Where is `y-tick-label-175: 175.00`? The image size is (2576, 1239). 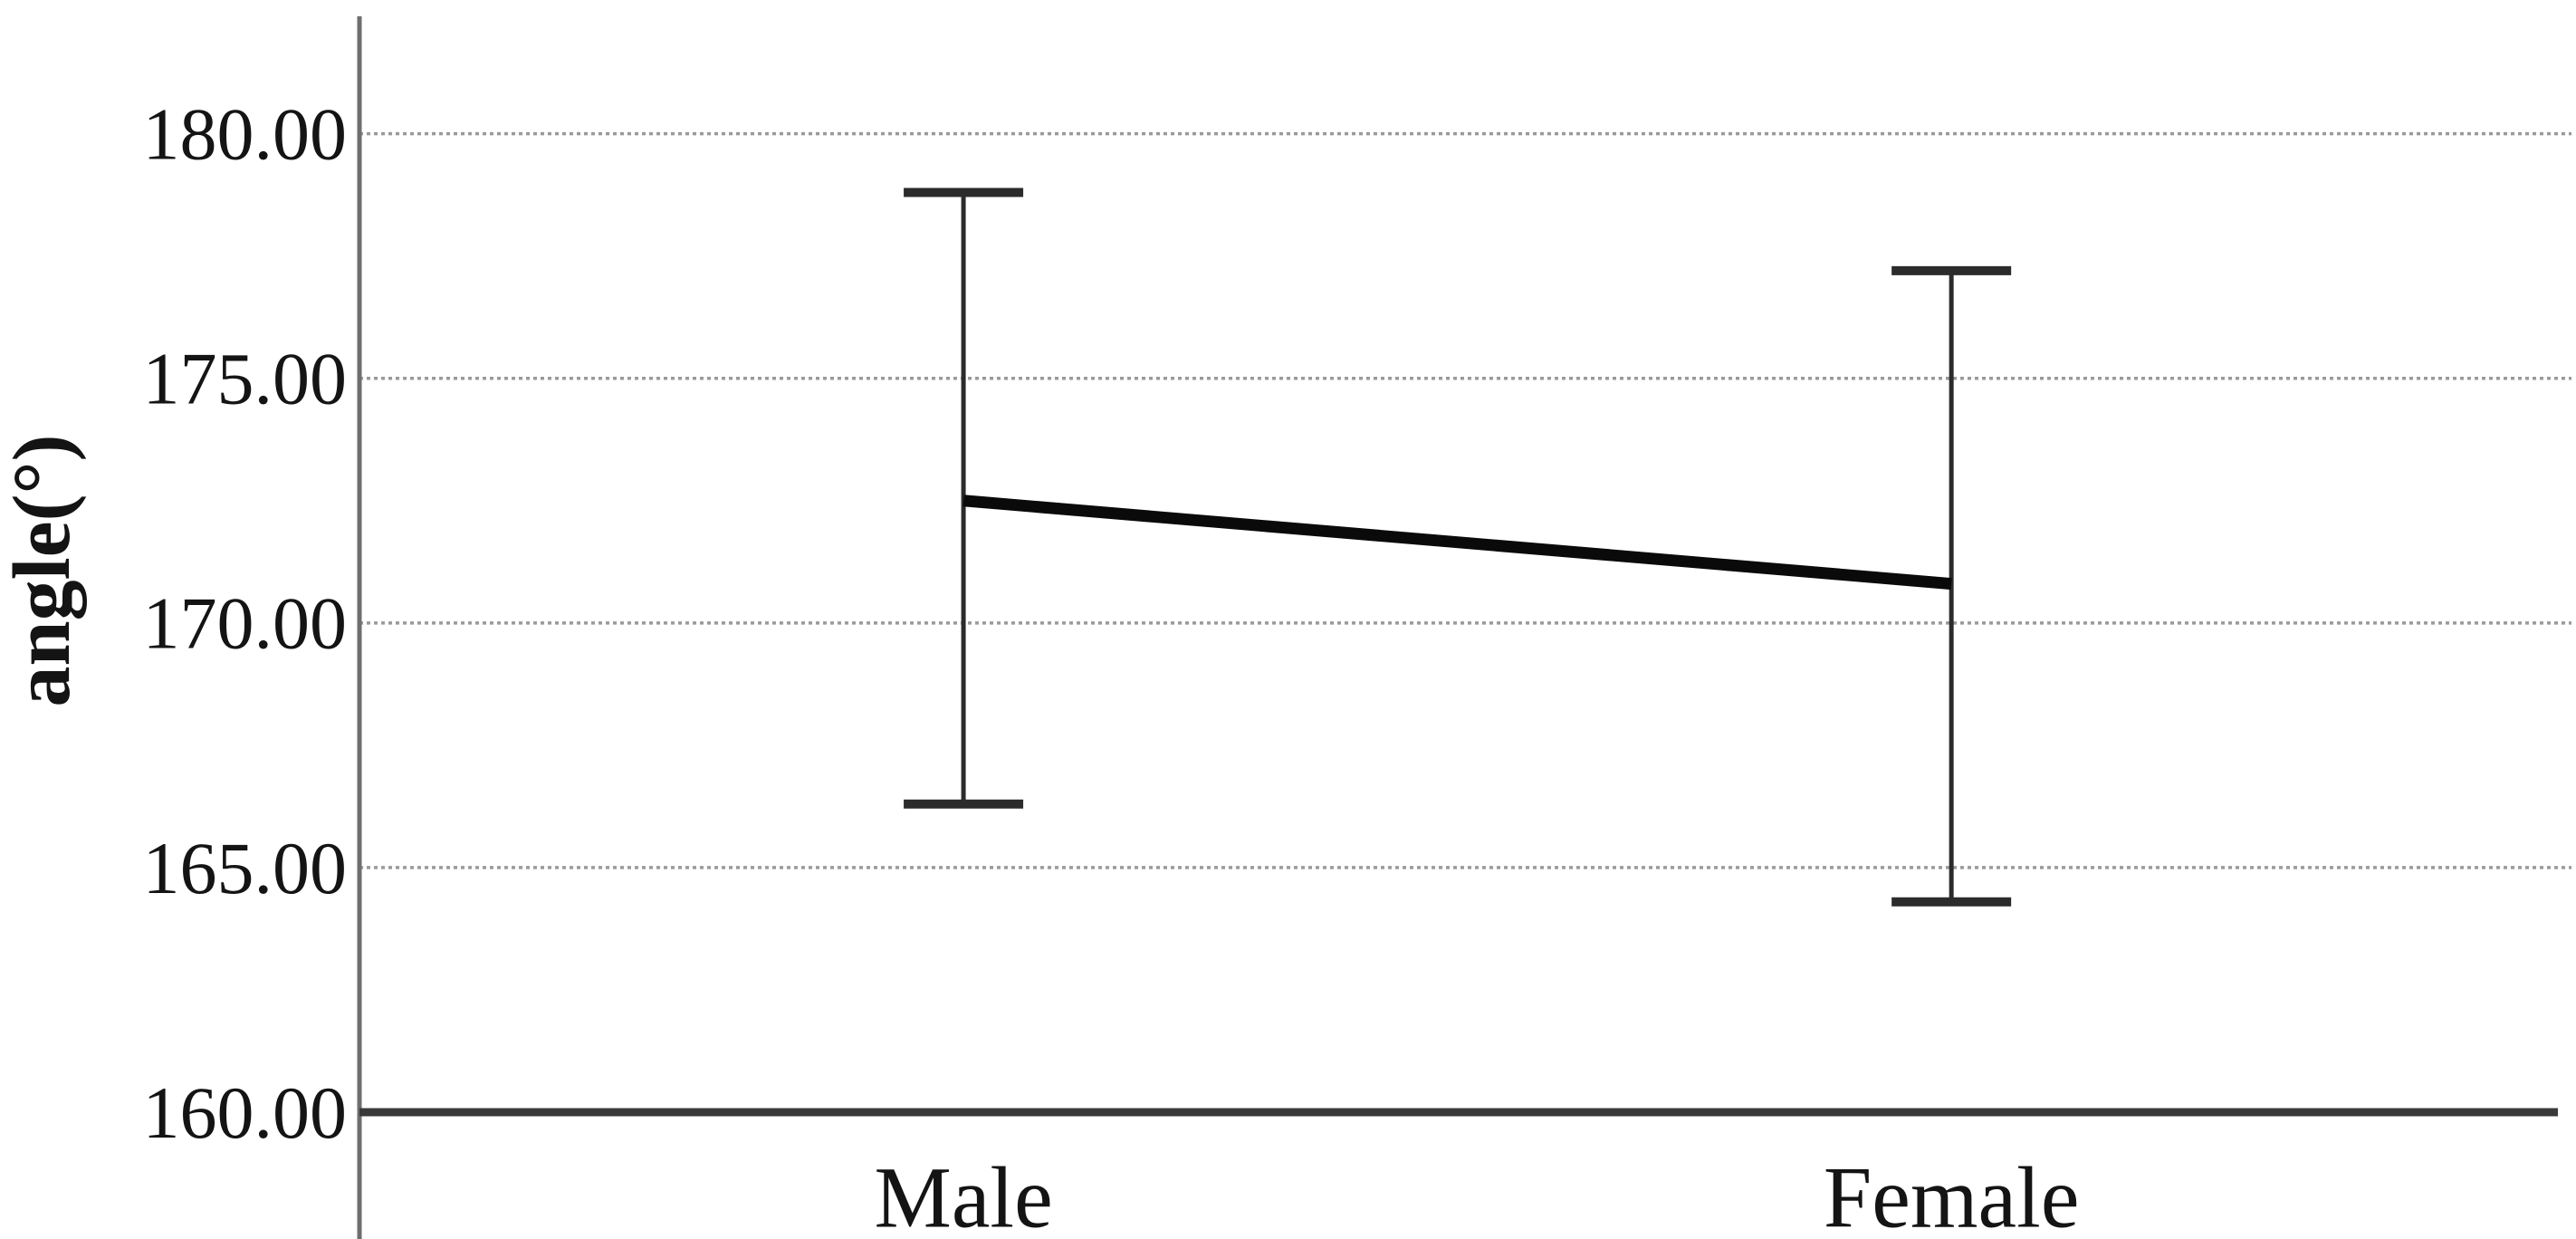 y-tick-label-175: 175.00 is located at coordinates (245, 379).